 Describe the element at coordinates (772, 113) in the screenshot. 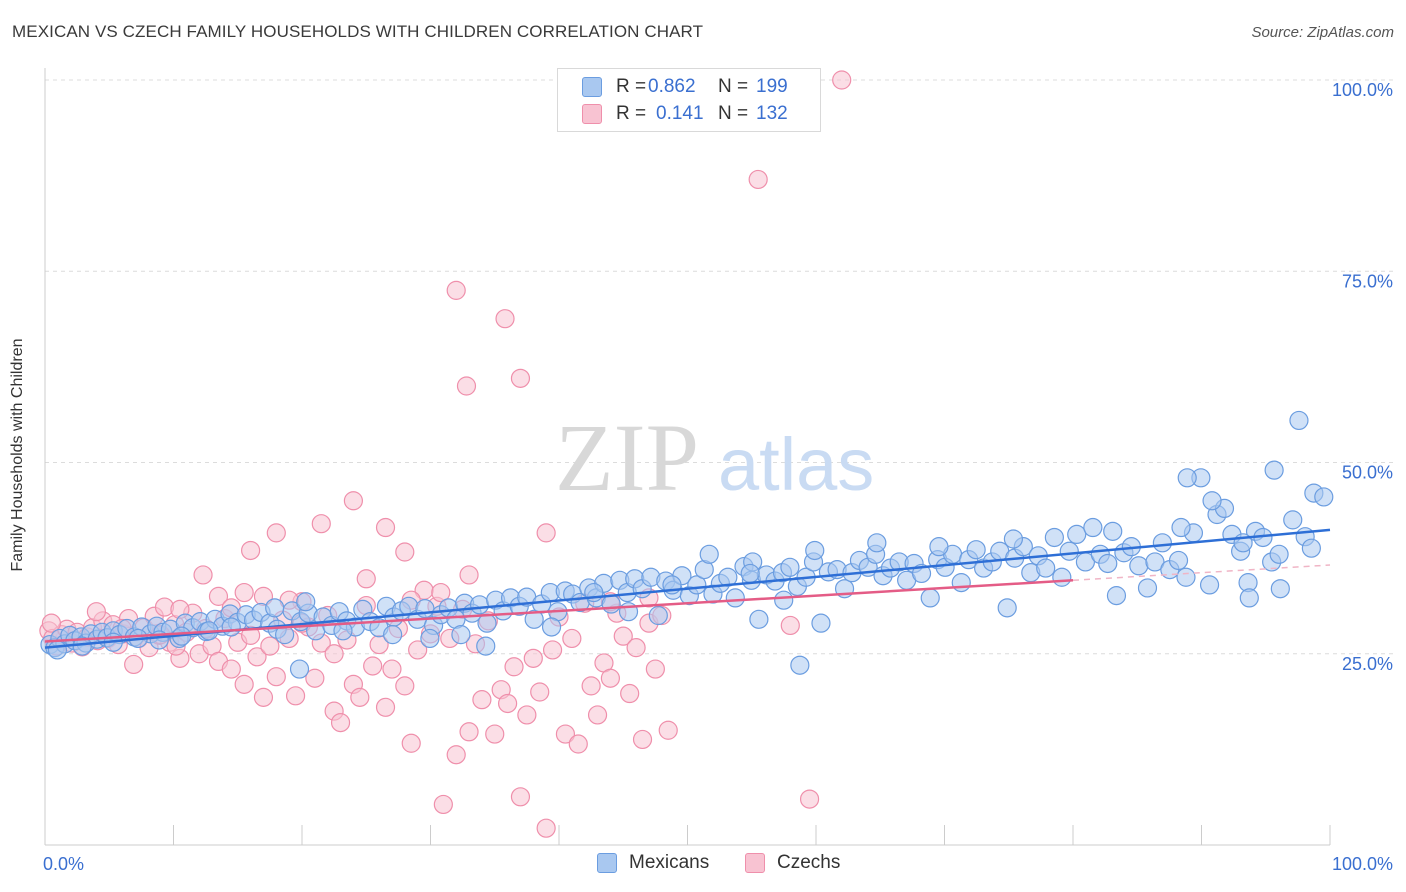

I see `czechs-n-value: 132` at that location.